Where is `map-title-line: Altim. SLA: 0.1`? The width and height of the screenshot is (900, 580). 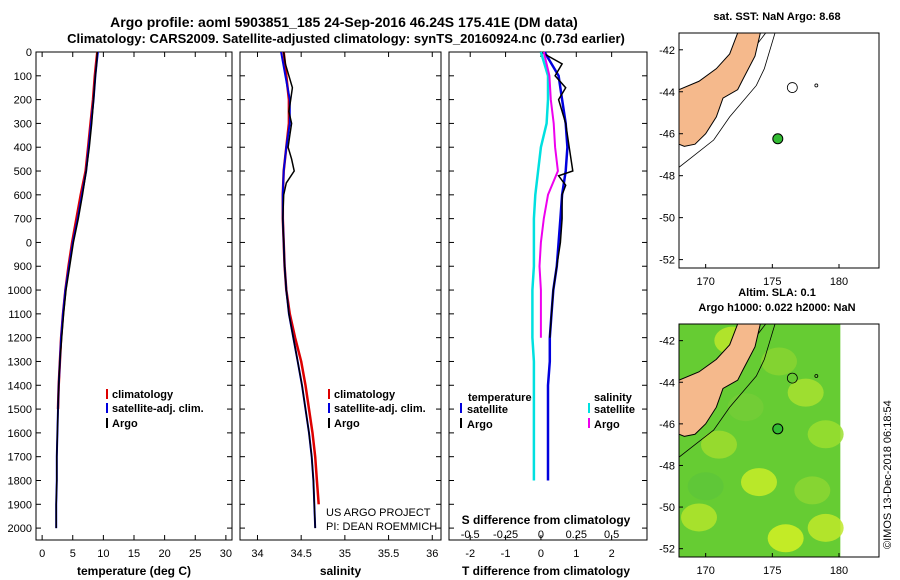
map-title-line: Altim. SLA: 0.1 is located at coordinates (777, 293).